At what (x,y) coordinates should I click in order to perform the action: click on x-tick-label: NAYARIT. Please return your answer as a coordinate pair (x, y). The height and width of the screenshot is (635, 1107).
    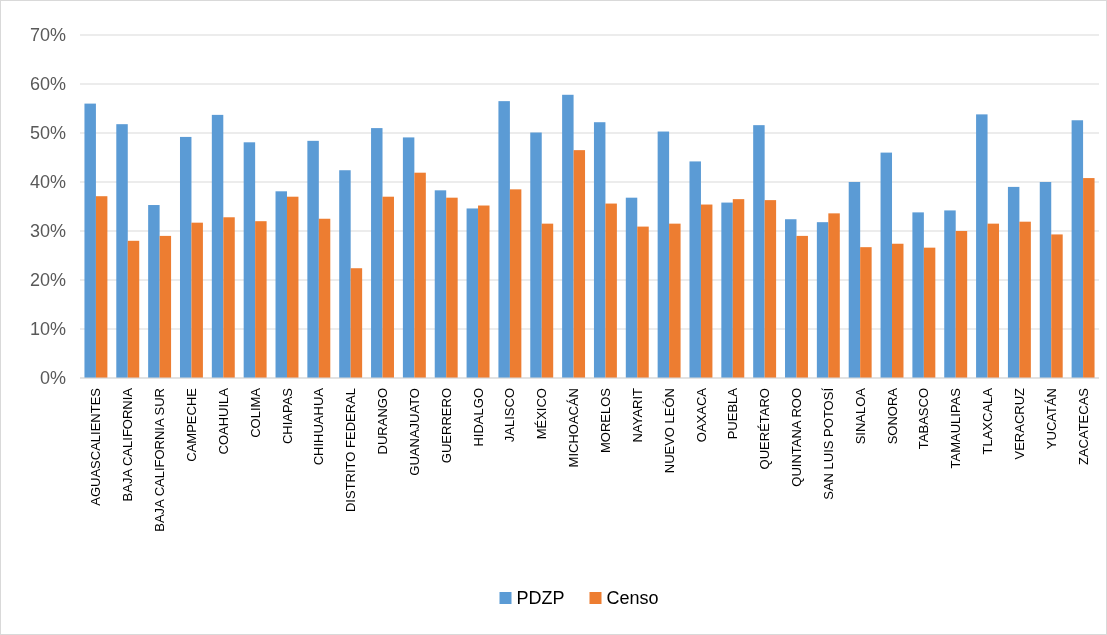
    Looking at the image, I should click on (637, 415).